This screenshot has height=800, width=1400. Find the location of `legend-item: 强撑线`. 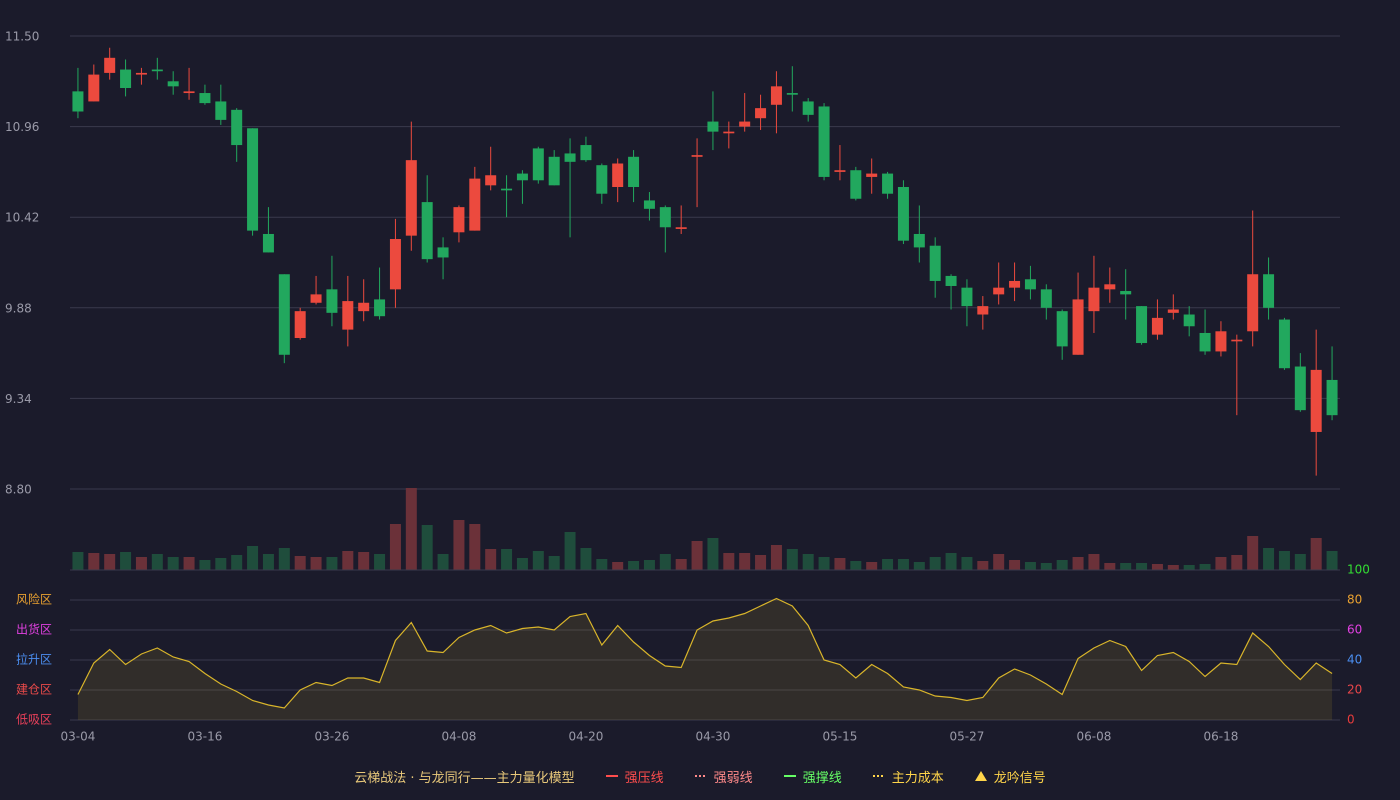

legend-item: 强撑线 is located at coordinates (812, 776).